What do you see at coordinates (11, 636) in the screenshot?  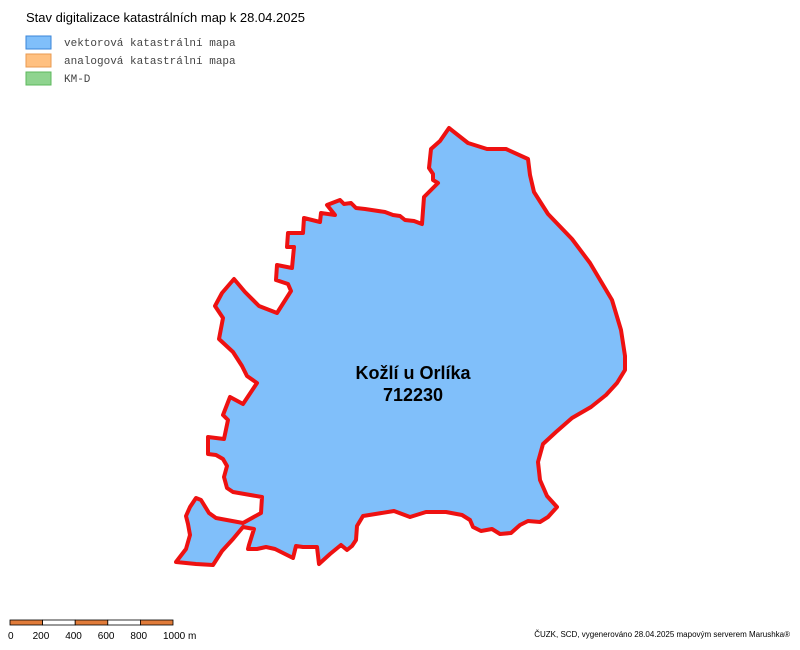 I see `scale-label: 0` at bounding box center [11, 636].